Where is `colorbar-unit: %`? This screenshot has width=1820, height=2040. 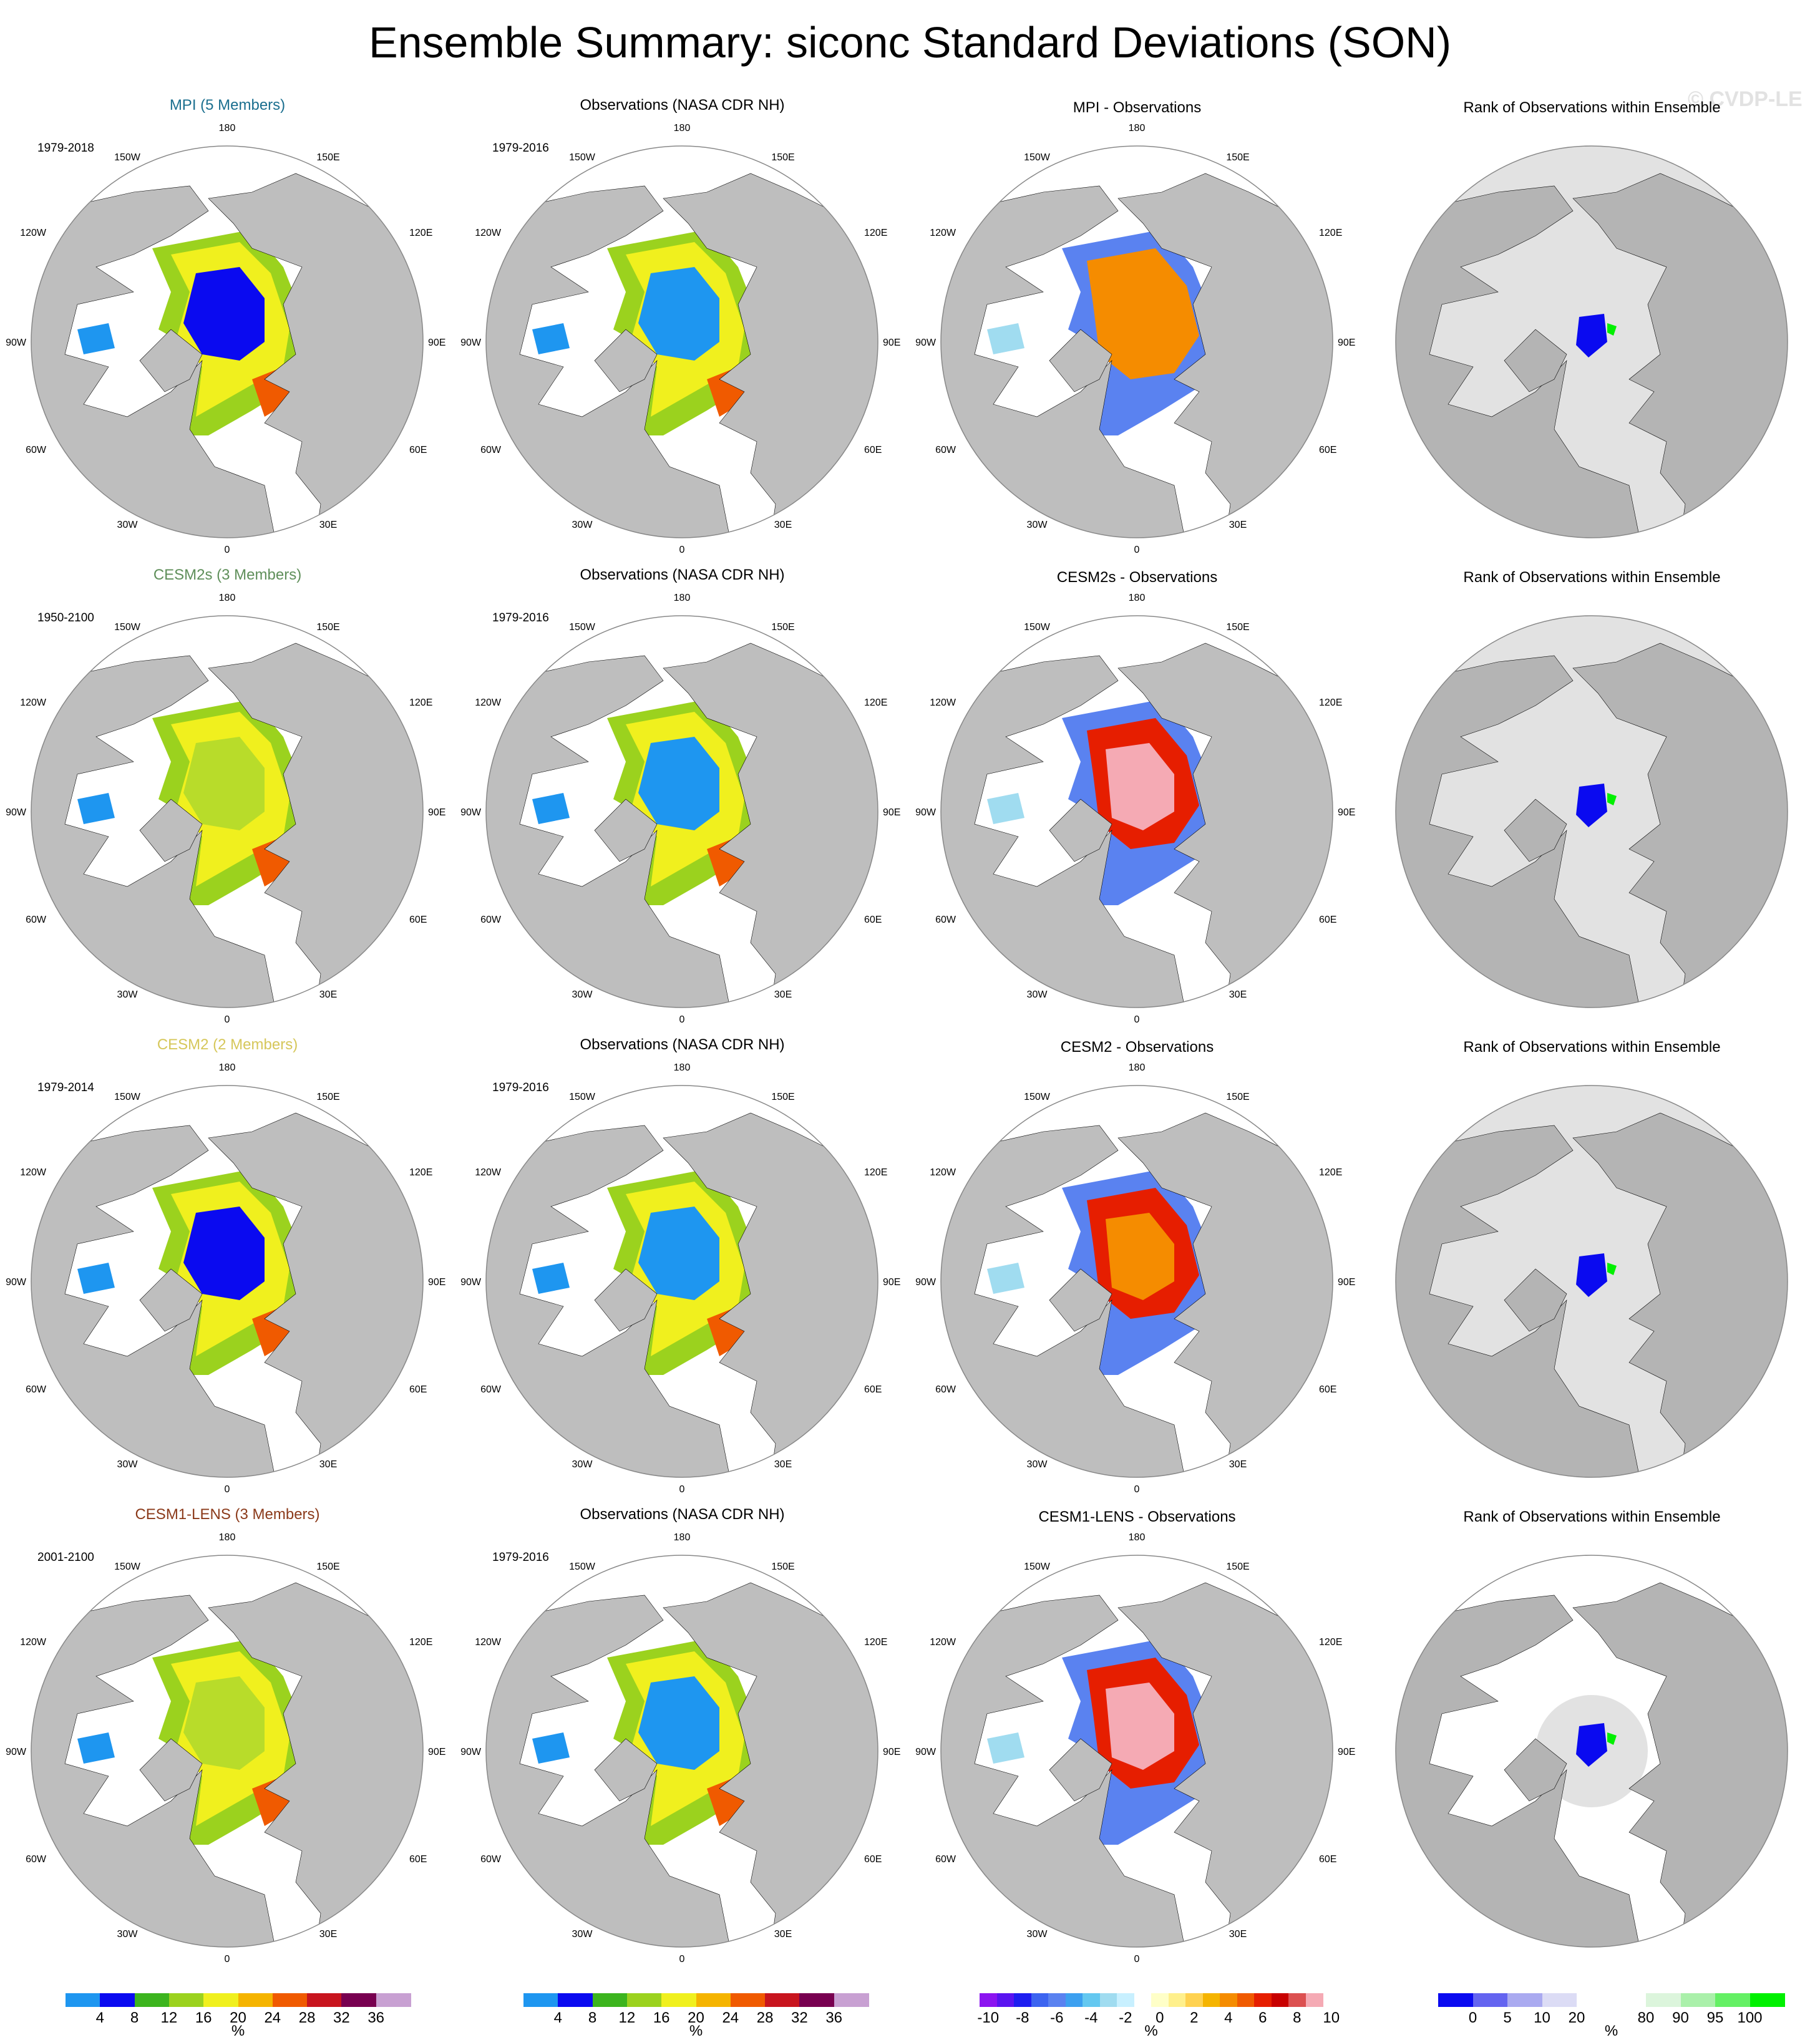
colorbar-unit: % is located at coordinates (696, 2031).